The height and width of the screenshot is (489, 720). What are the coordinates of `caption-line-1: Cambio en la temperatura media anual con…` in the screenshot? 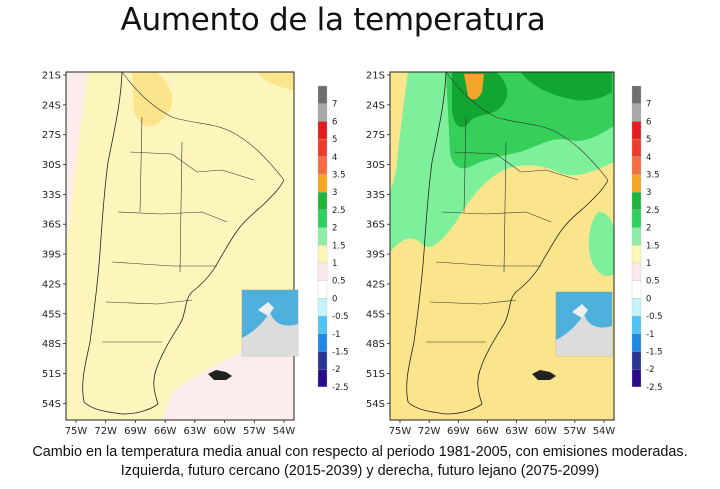 It's located at (360, 452).